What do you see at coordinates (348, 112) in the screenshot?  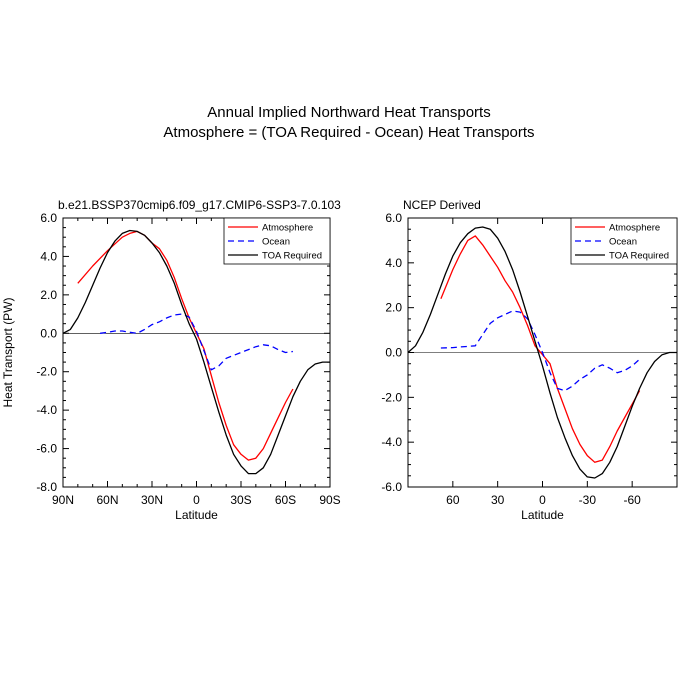 I see `figure-title-line1: Annual Implied Northward Heat Transports` at bounding box center [348, 112].